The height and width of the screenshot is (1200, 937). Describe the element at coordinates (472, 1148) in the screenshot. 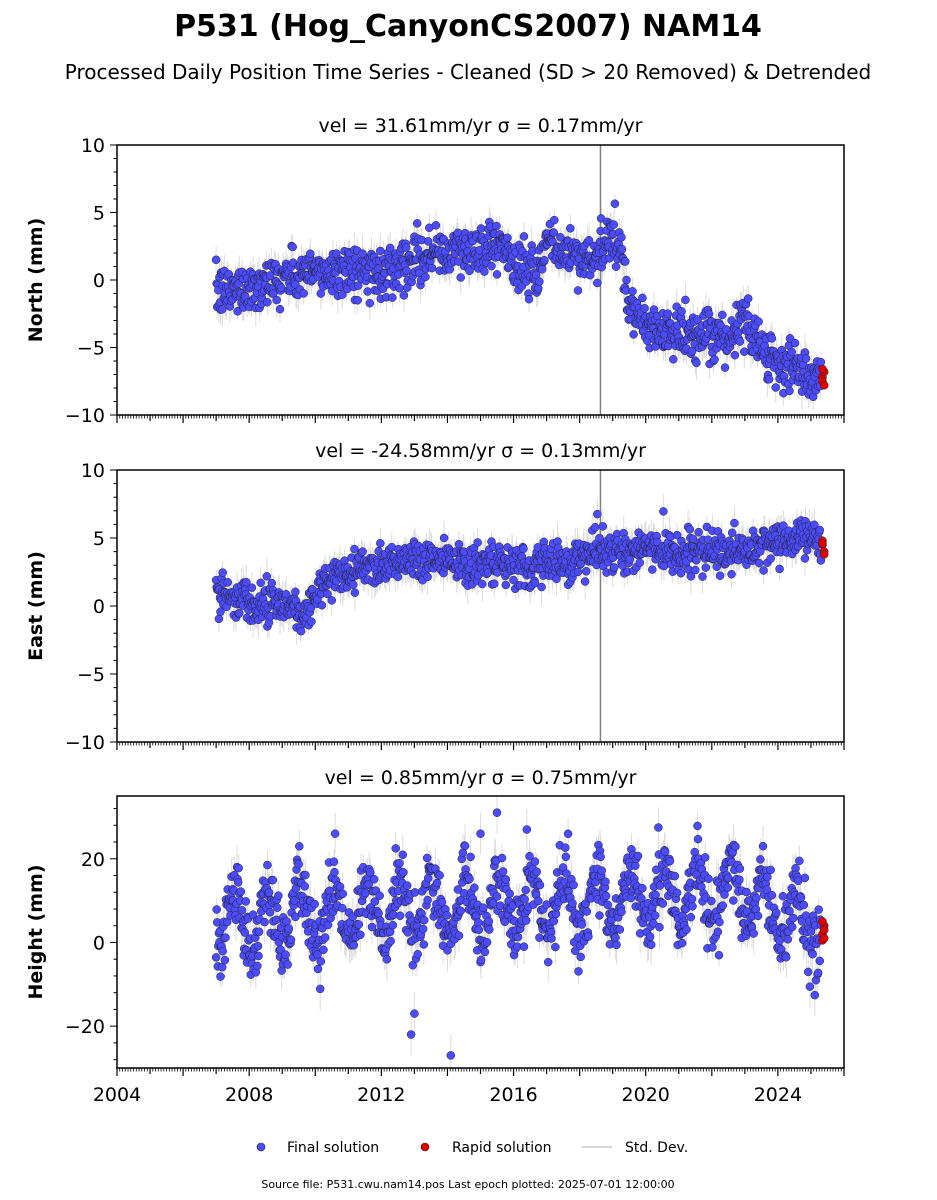

I see `legend: Final solution Rapid solution Std. Dev.` at that location.